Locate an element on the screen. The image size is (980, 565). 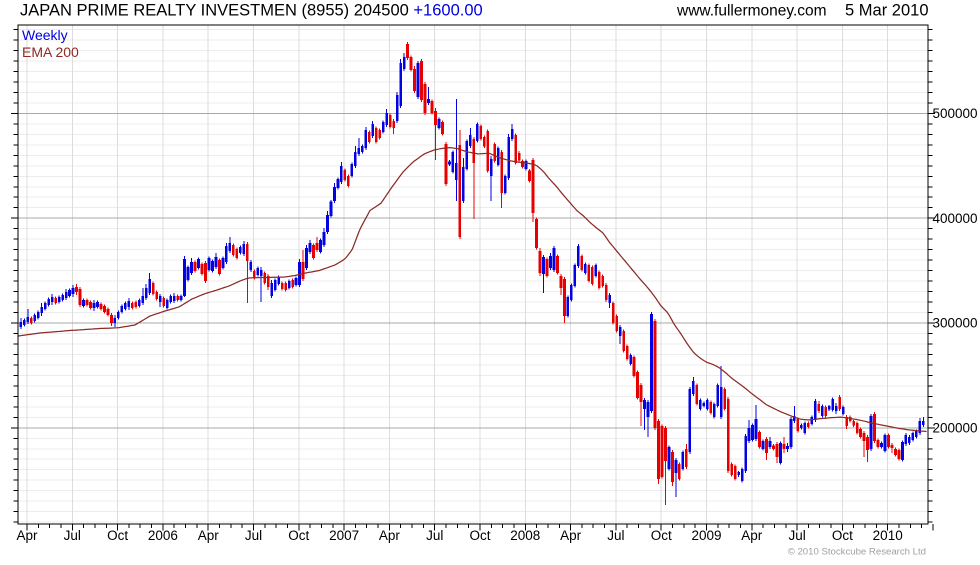
svg-text: 2007 is located at coordinates (344, 535).